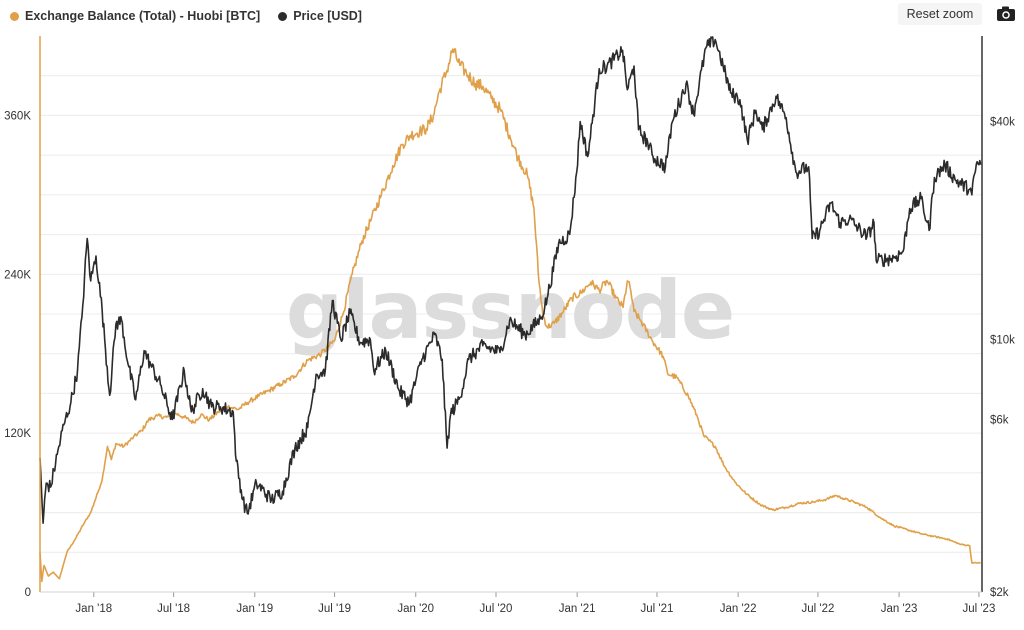 Image resolution: width=1024 pixels, height=630 pixels. Describe the element at coordinates (93, 609) in the screenshot. I see `x-tick-label: Jan '18` at that location.